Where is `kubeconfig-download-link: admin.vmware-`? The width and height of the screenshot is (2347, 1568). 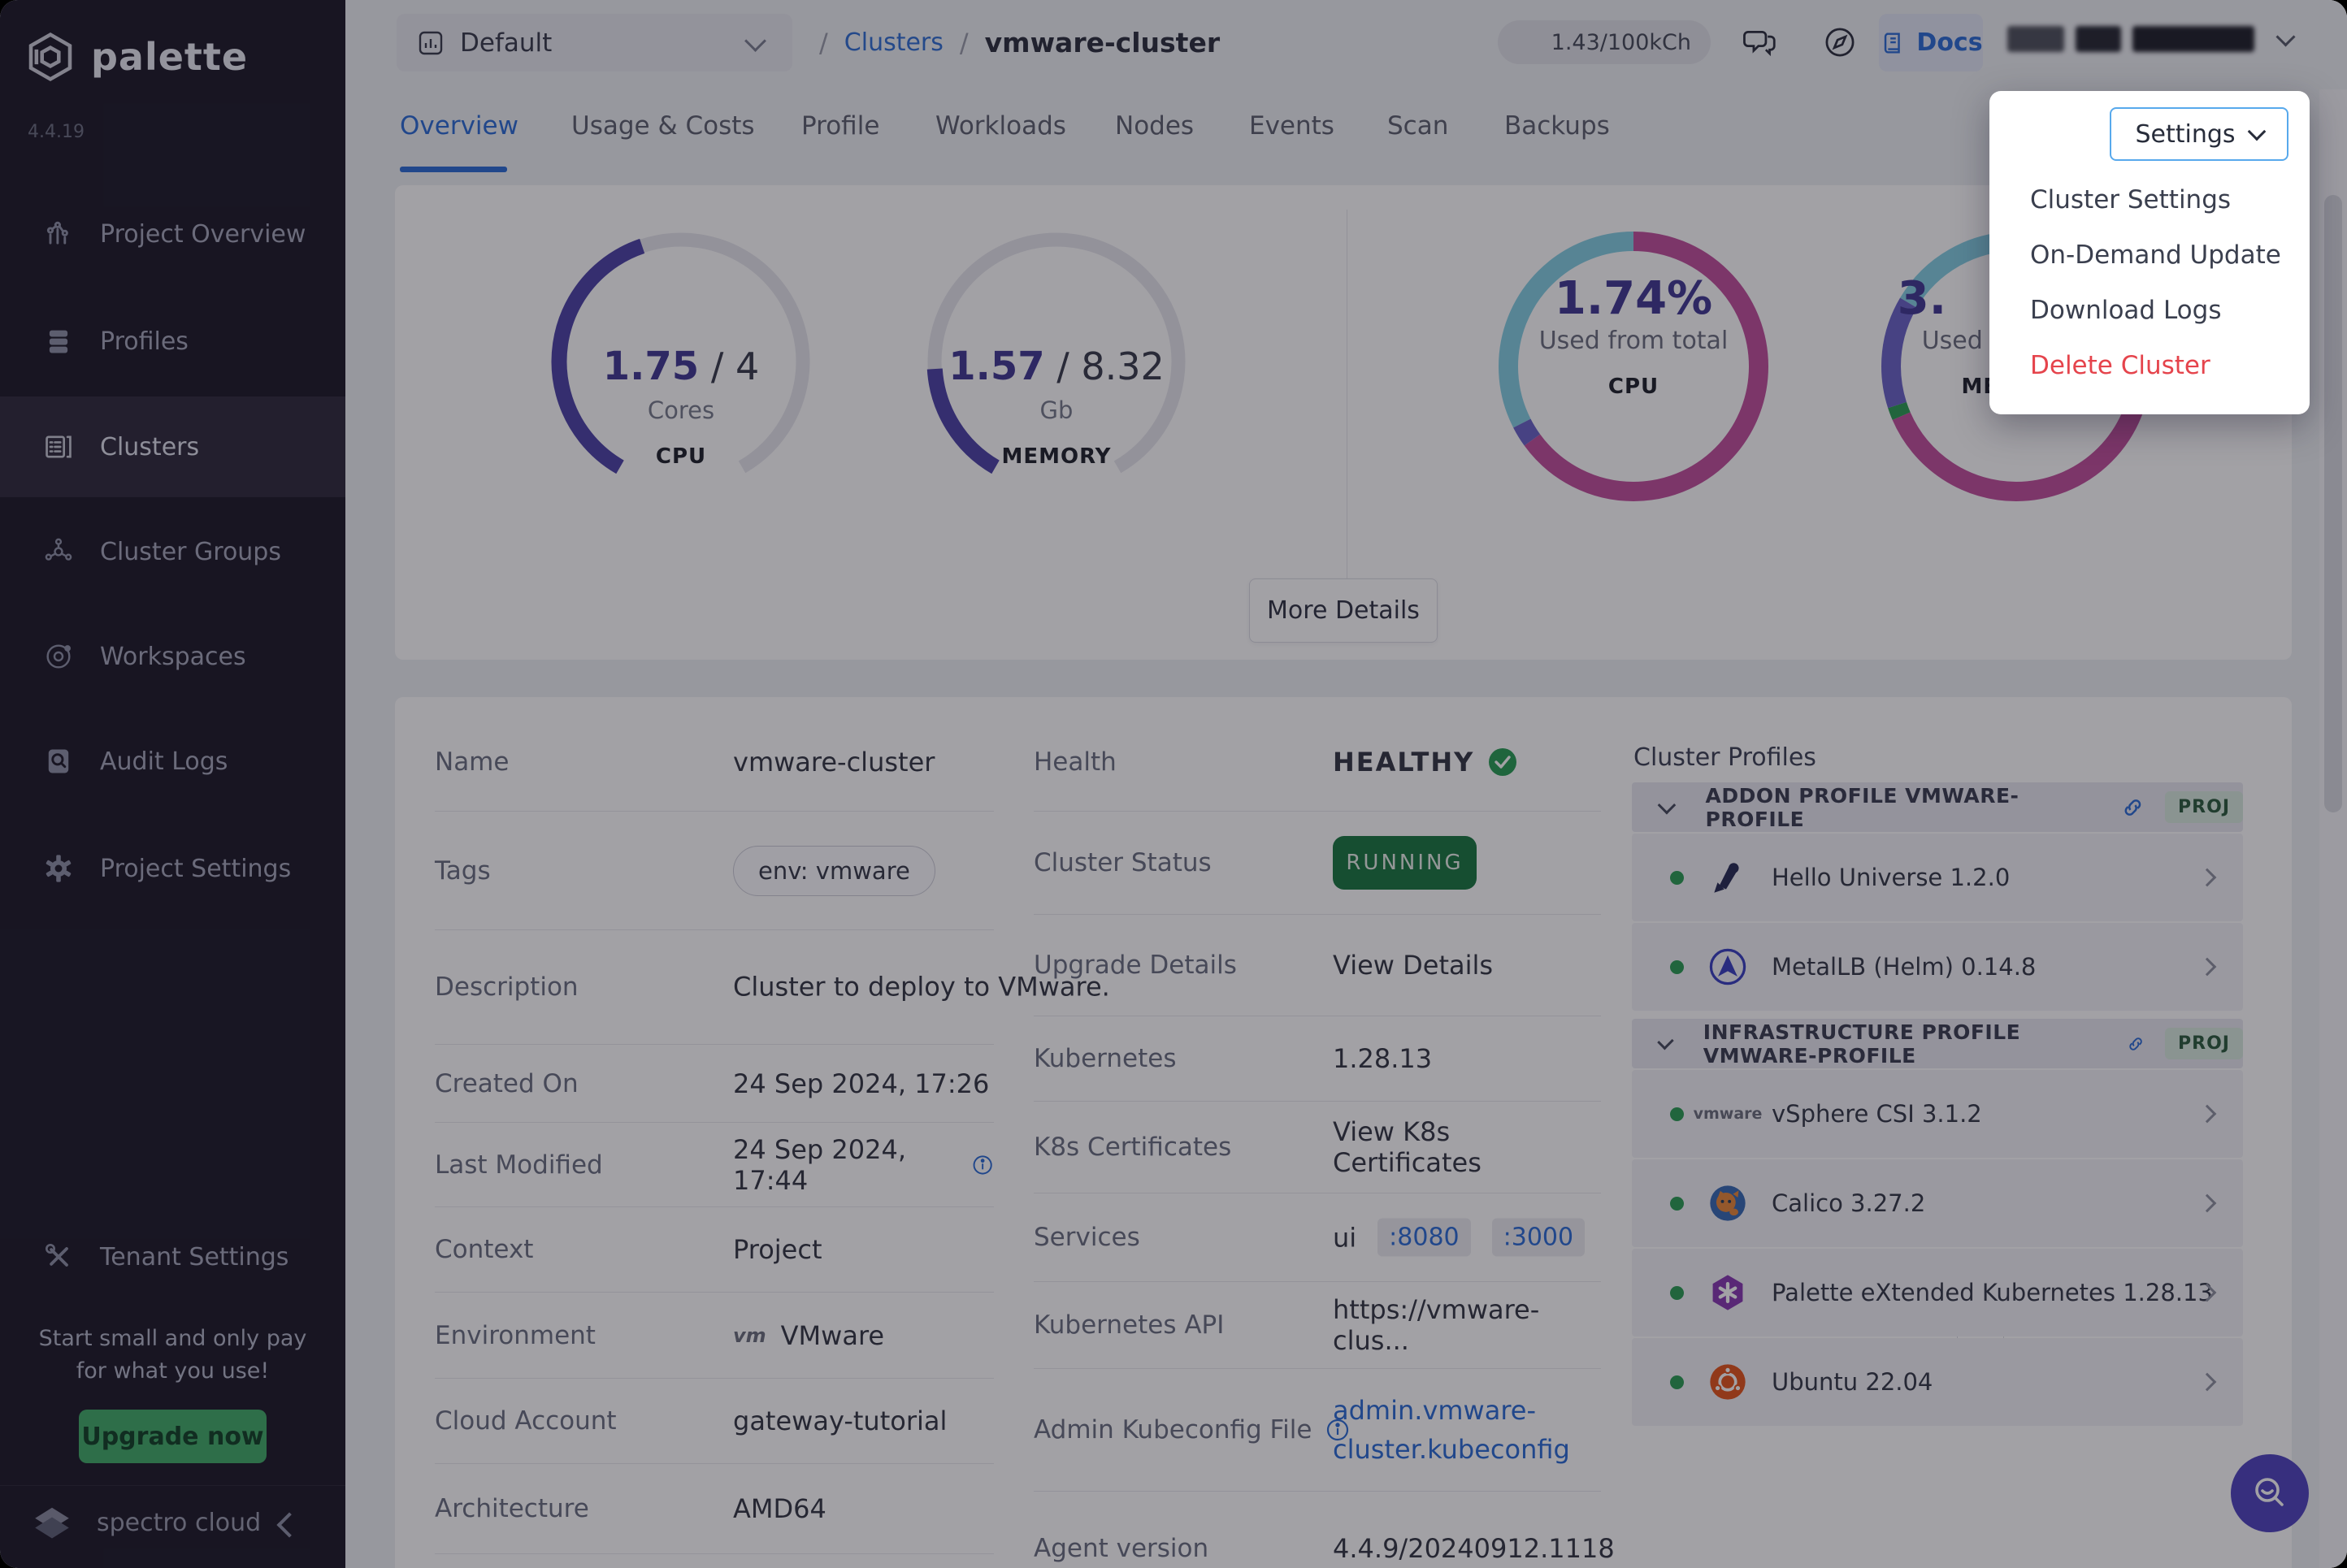
kubeconfig-download-link: admin.vmware- is located at coordinates (1435, 1410).